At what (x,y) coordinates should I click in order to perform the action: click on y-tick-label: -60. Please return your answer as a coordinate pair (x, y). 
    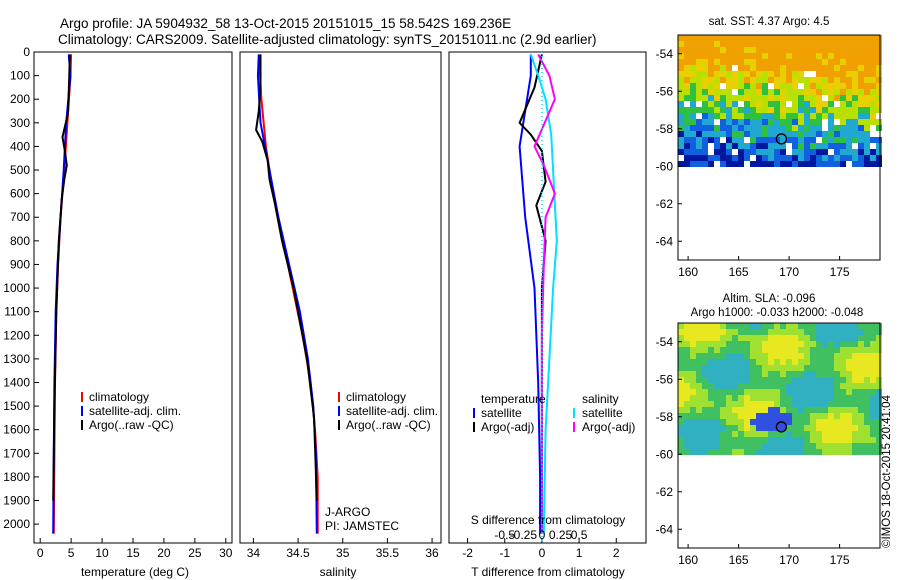
    Looking at the image, I should click on (665, 166).